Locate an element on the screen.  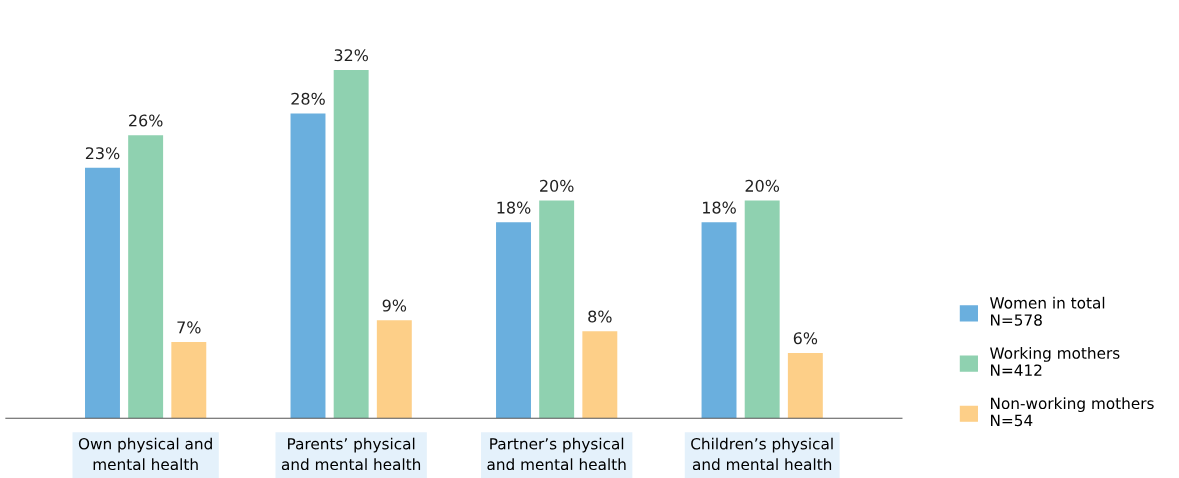
text: N=54 is located at coordinates (1012, 420).